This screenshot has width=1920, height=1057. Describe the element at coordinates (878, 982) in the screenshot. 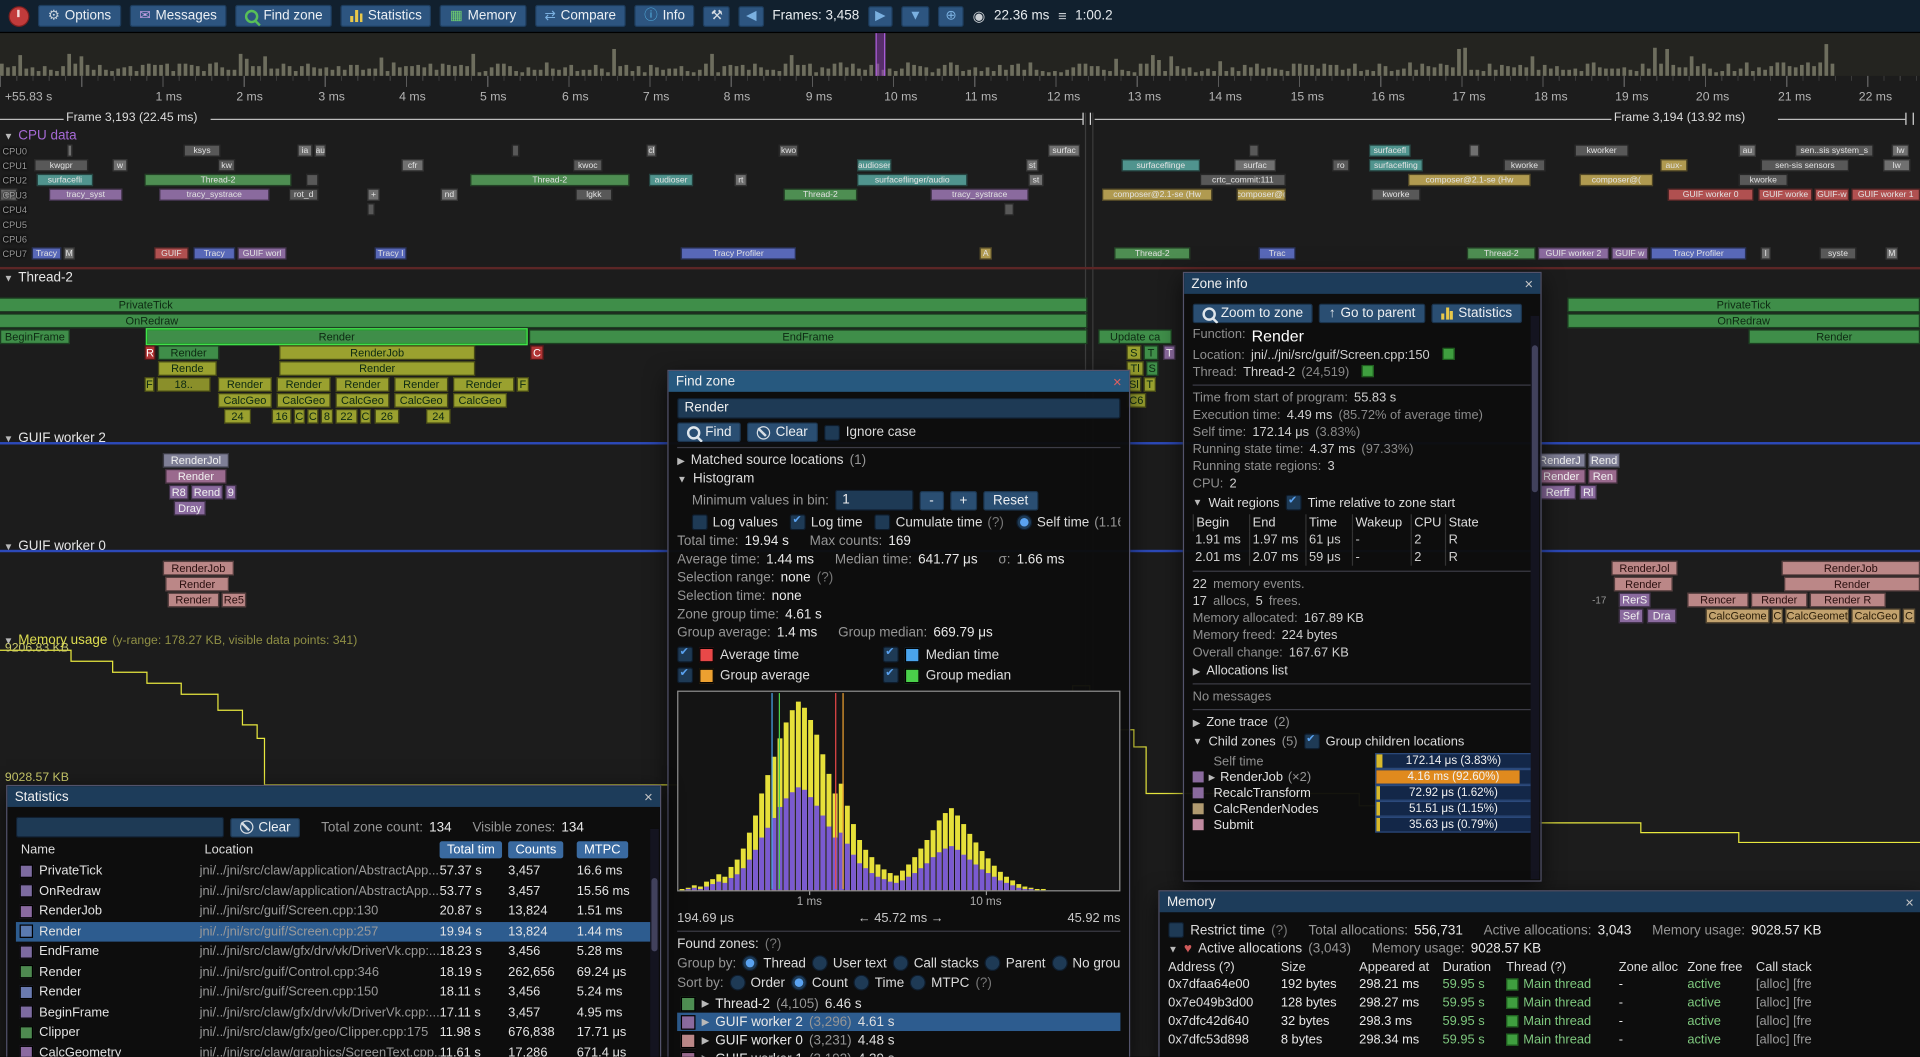

I see `sort-by-radio: Time` at that location.